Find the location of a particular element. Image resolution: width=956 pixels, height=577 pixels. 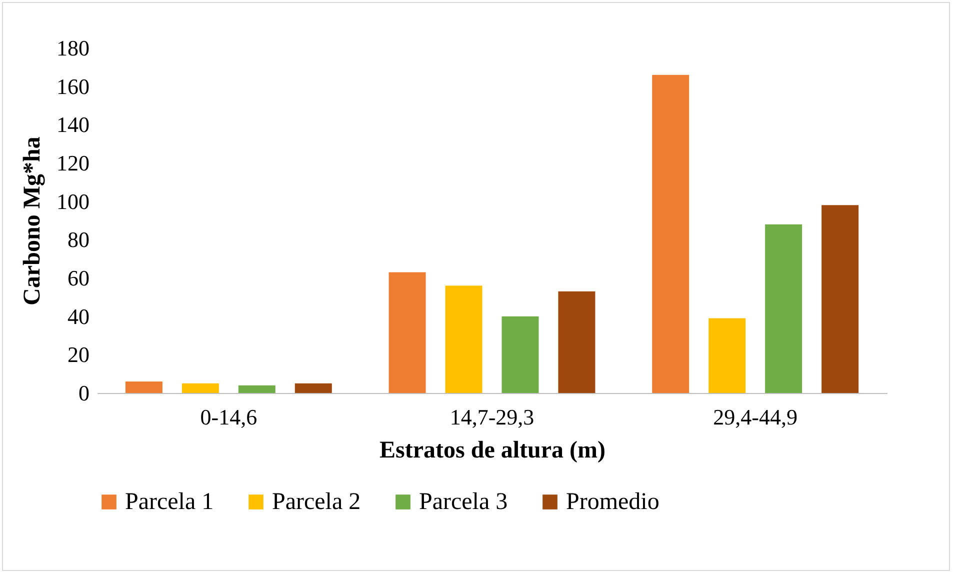

legend-label: Parcela 1 is located at coordinates (169, 502).